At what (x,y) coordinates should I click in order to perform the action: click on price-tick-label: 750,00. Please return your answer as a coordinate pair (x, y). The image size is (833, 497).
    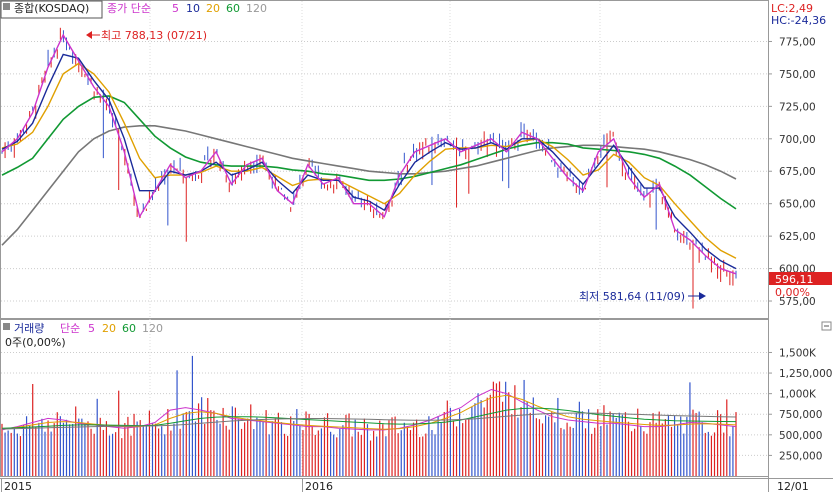
    Looking at the image, I should click on (797, 75).